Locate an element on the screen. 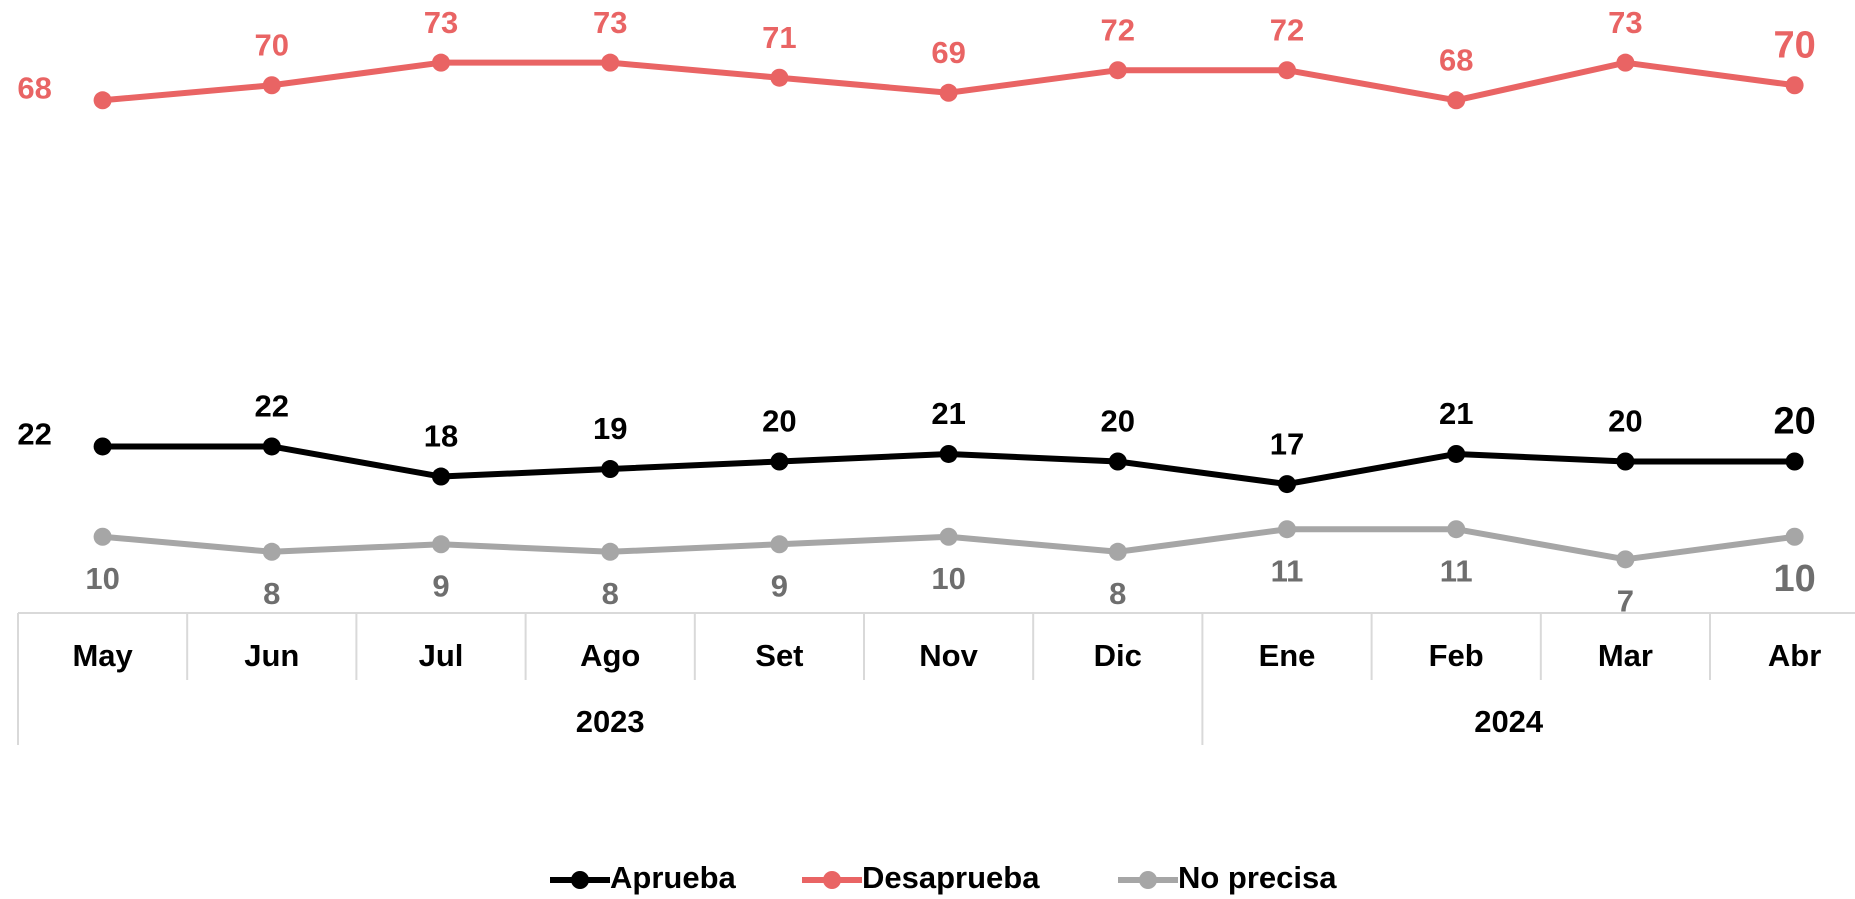 Image resolution: width=1855 pixels, height=899 pixels. x-tick-label: Feb is located at coordinates (1456, 655).